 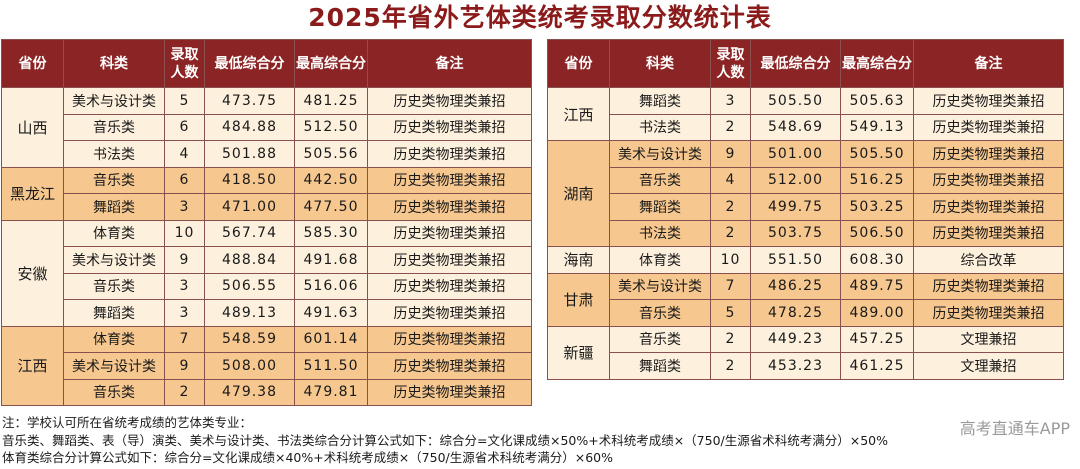 What do you see at coordinates (184, 154) in the screenshot?
I see `count-cell: 4` at bounding box center [184, 154].